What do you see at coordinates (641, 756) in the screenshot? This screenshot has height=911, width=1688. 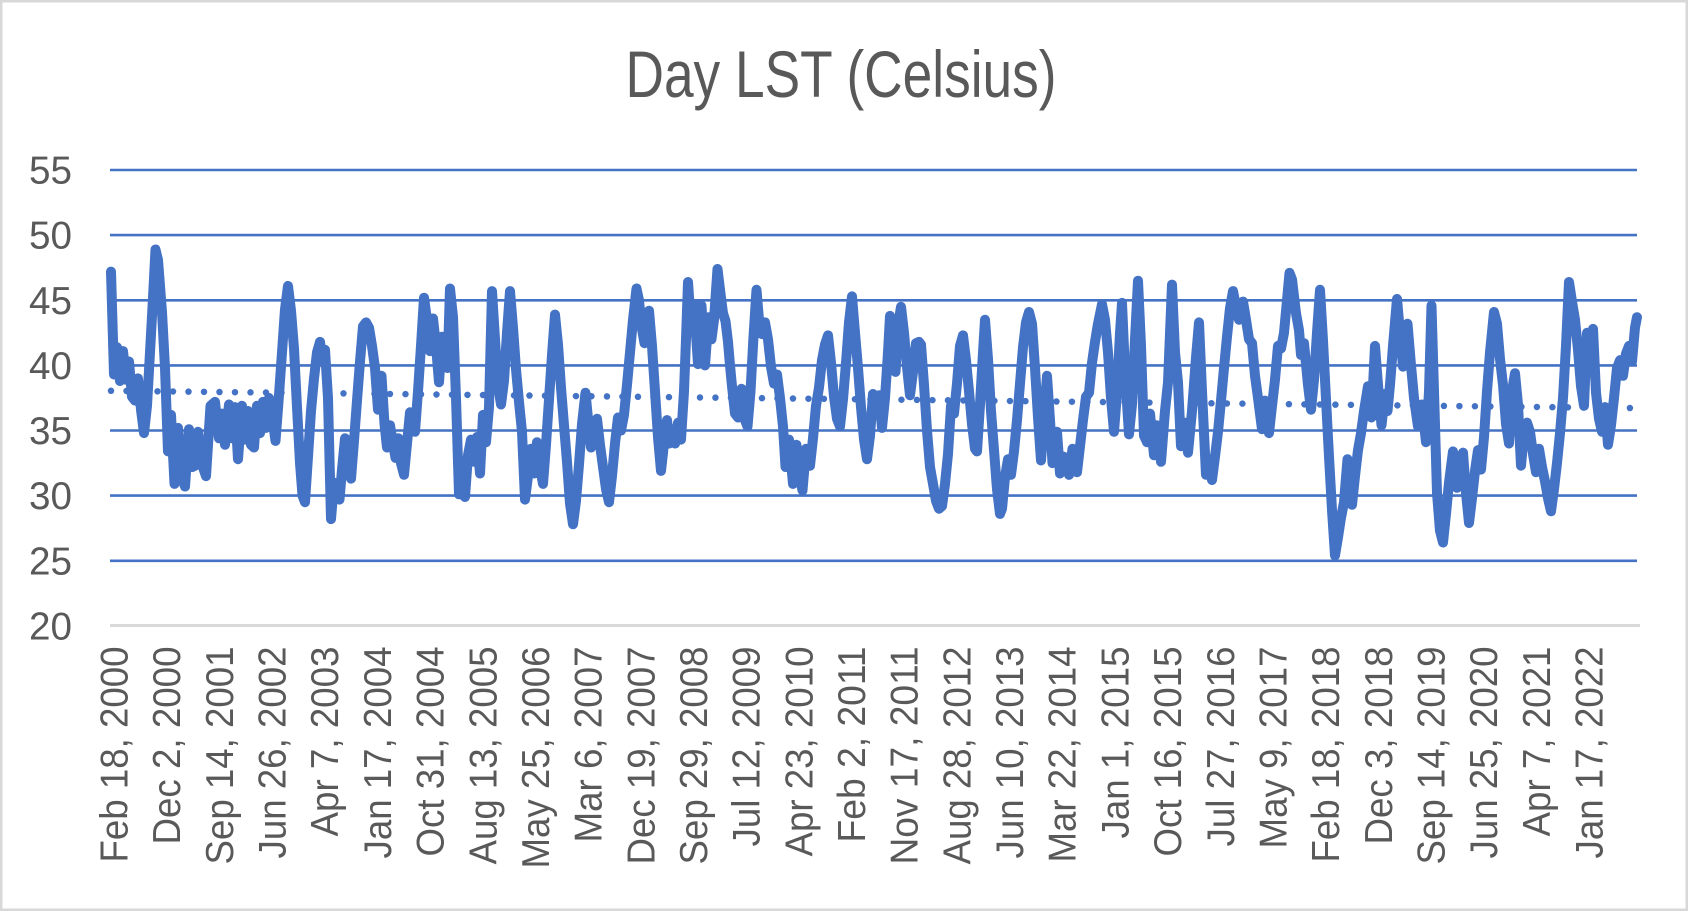 I see `svg-text: Dec 19, 2007` at bounding box center [641, 756].